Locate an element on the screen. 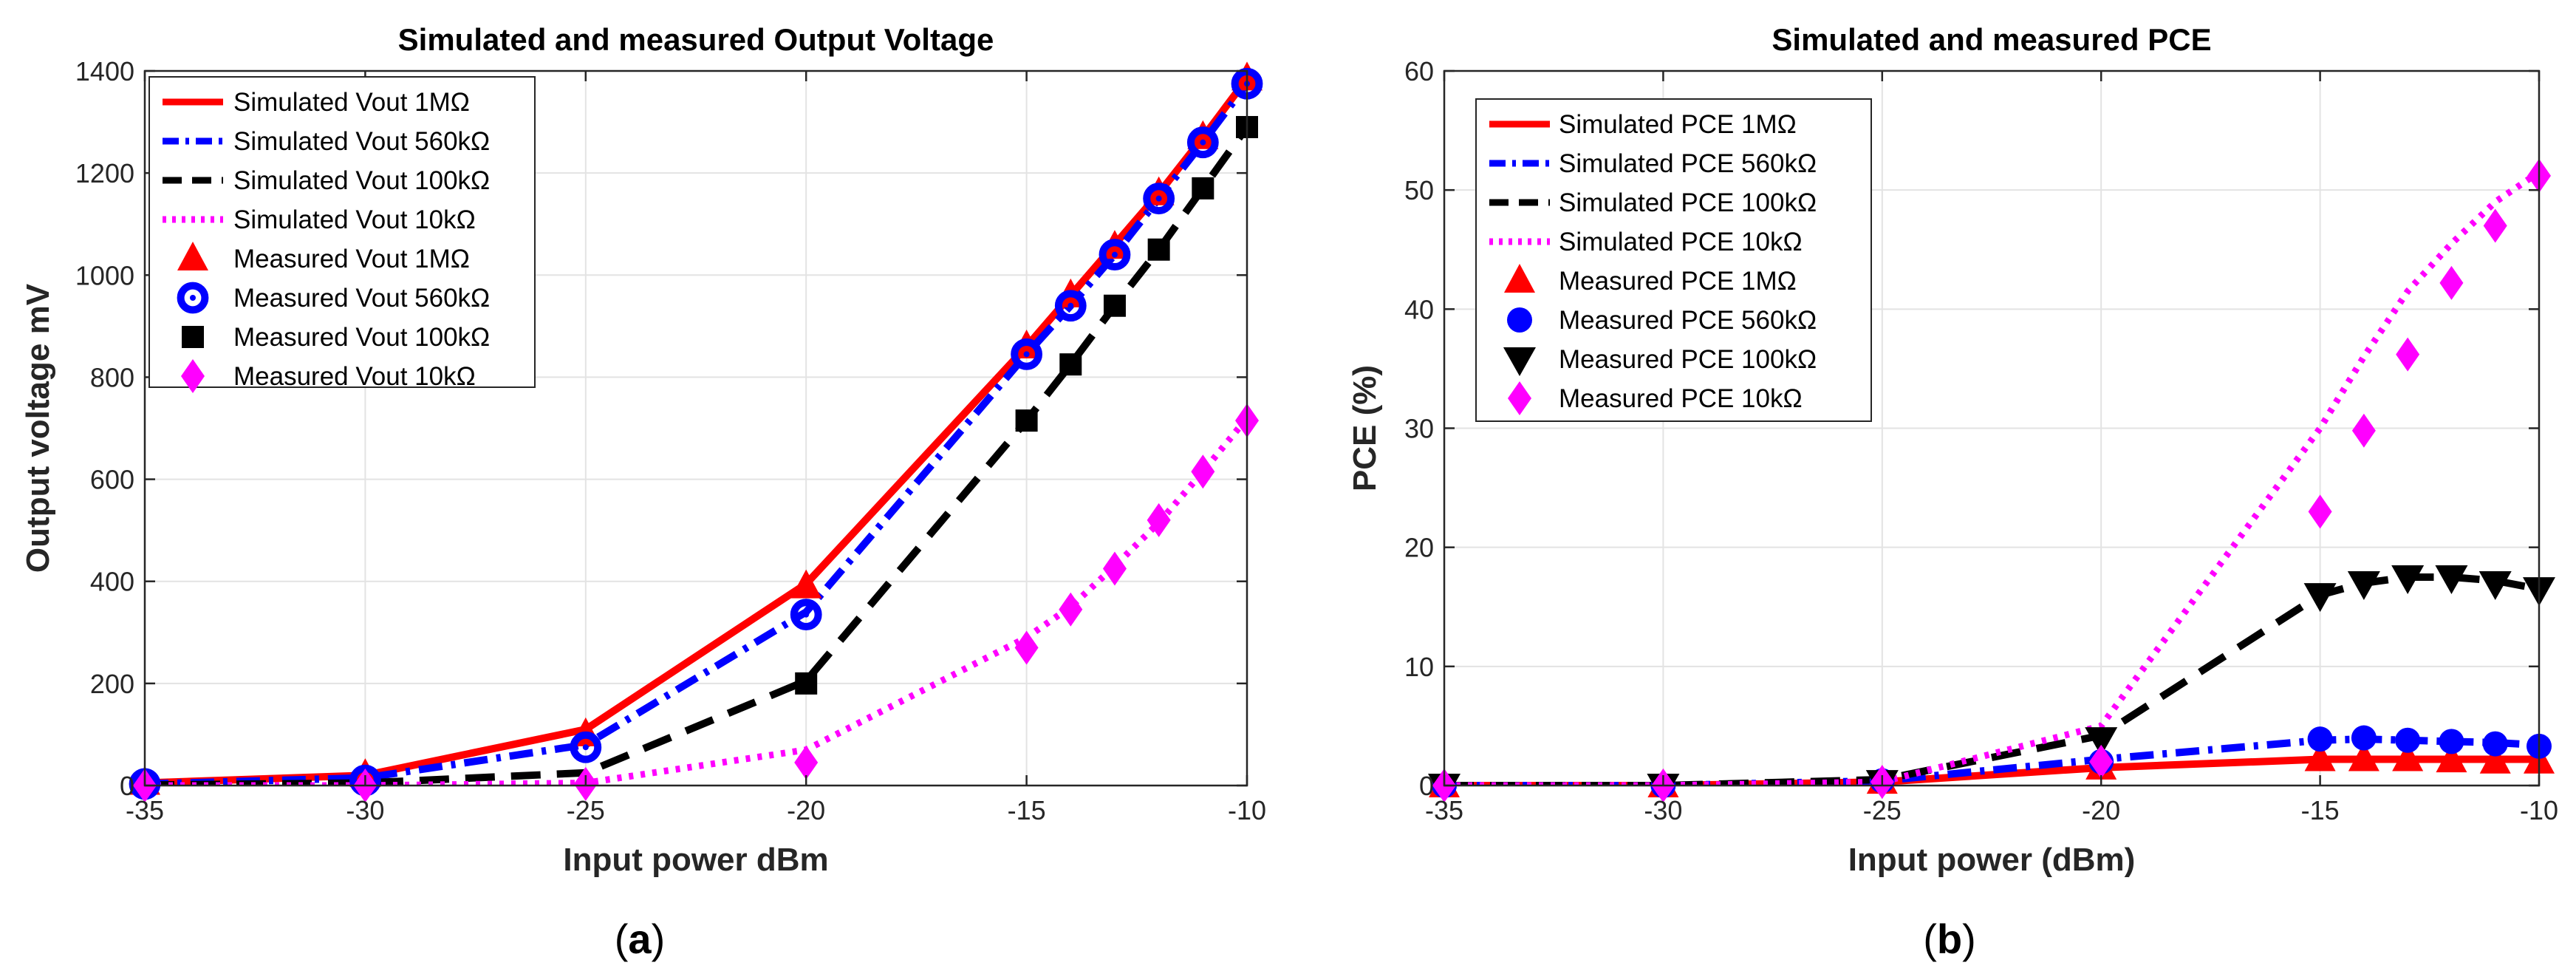 This screenshot has height=971, width=2576. chart-b-legend-label-0: Simulated PCE 1MΩ is located at coordinates (1678, 125).